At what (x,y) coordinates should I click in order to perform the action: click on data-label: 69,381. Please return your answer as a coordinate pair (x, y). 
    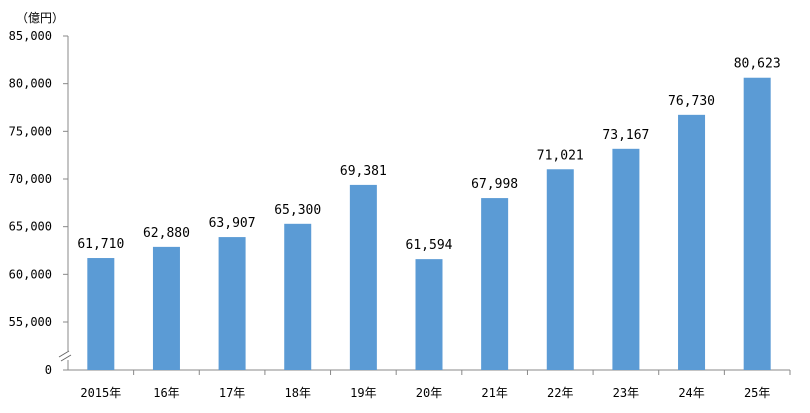
    Looking at the image, I should click on (363, 171).